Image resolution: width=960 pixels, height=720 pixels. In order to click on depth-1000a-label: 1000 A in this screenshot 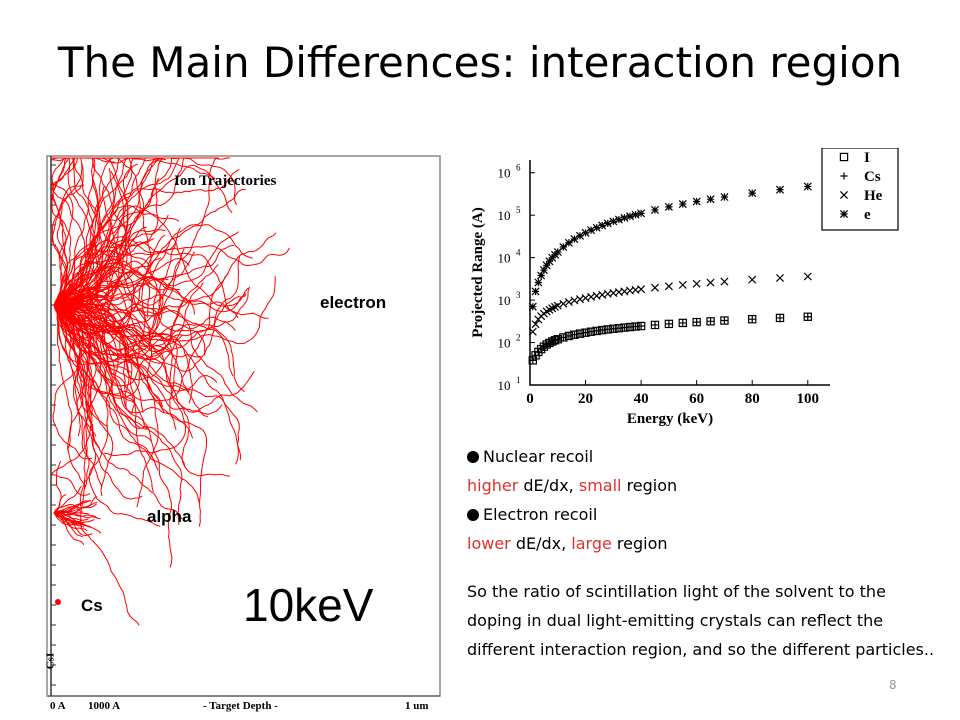, I will do `click(104, 706)`.